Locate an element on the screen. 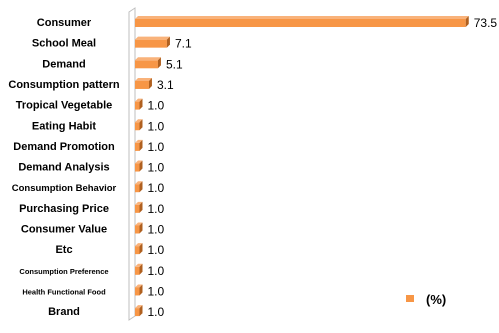  category-label: Purchasing Price is located at coordinates (64, 209).